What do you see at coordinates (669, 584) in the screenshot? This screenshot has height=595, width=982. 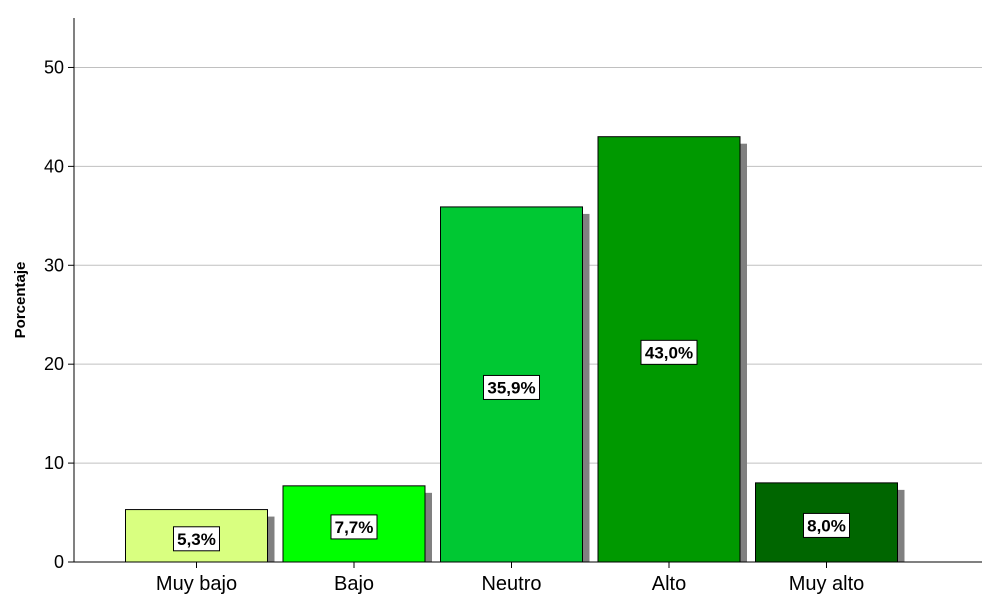 I see `x-tick-label: Alto` at bounding box center [669, 584].